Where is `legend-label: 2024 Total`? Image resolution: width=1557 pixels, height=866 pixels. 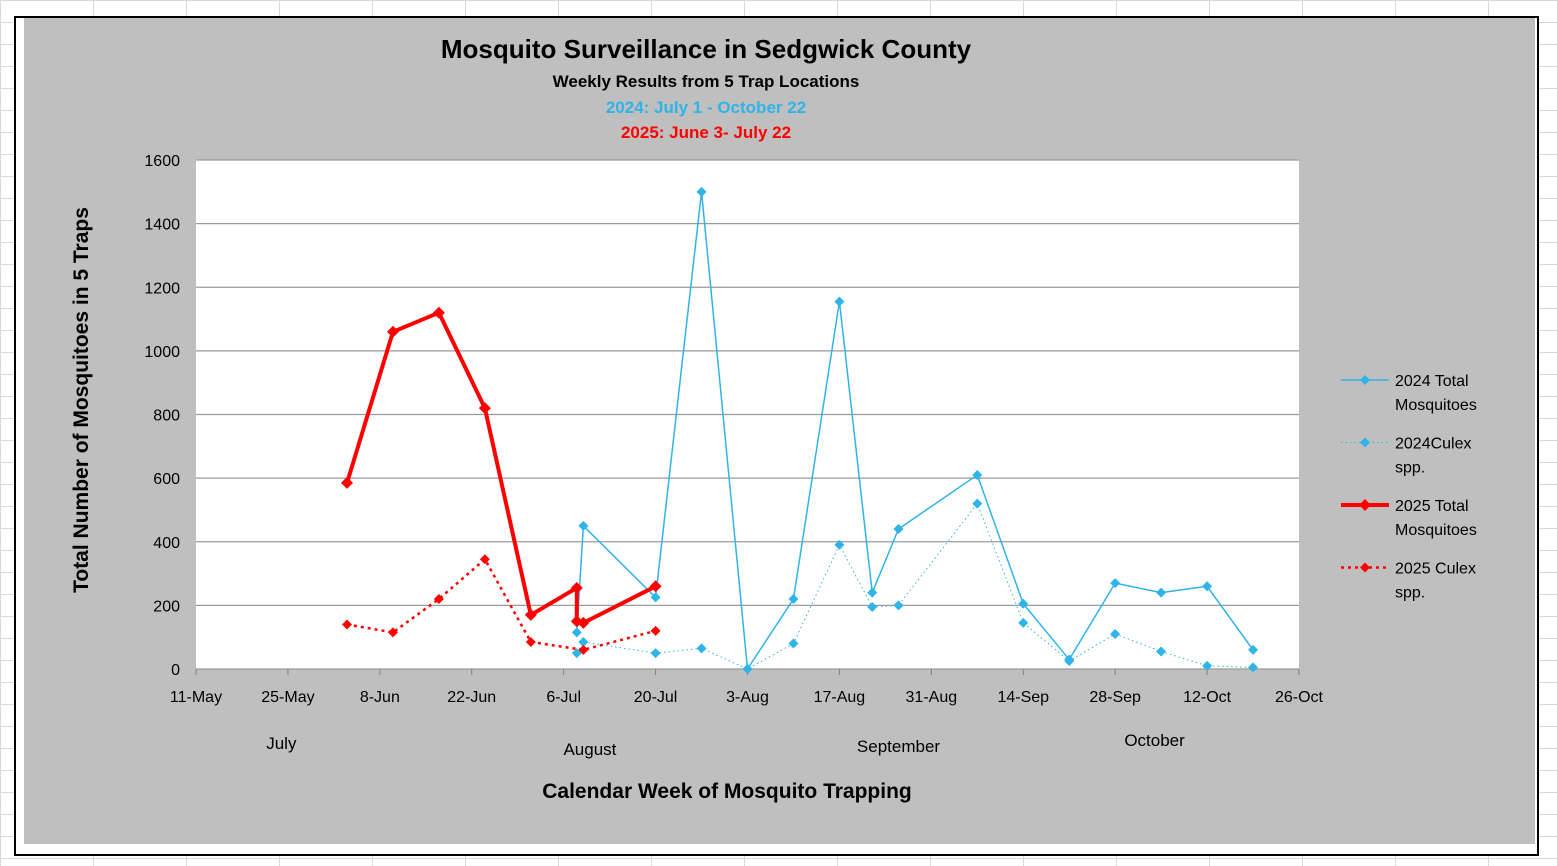 legend-label: 2024 Total is located at coordinates (1432, 381).